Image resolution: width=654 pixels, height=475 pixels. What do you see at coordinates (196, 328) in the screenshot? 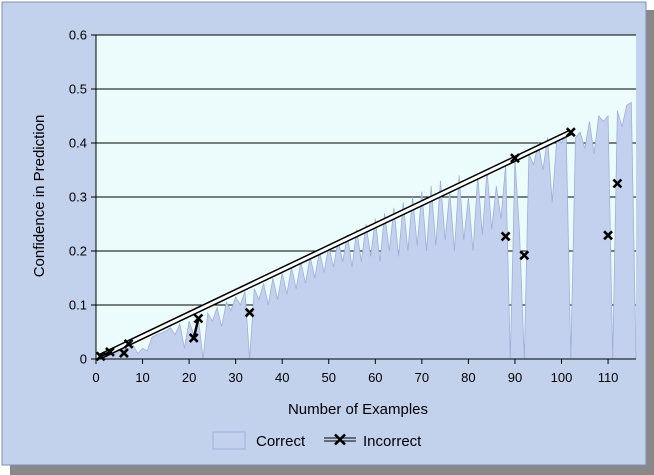
I see `incorrect-segment` at bounding box center [196, 328].